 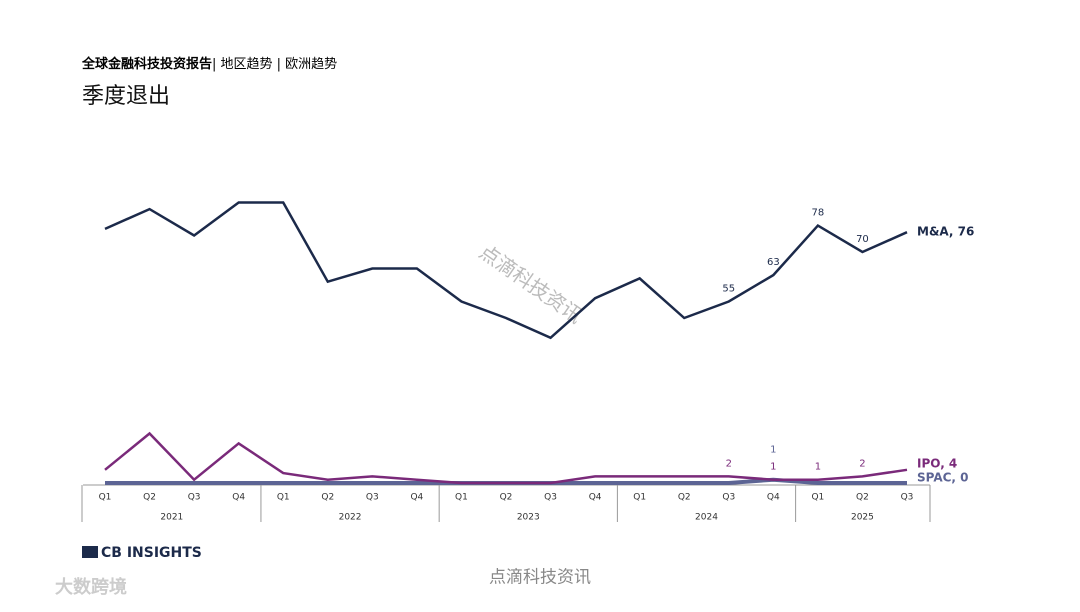 I want to click on chart-title: 季度退出, so click(x=126, y=96).